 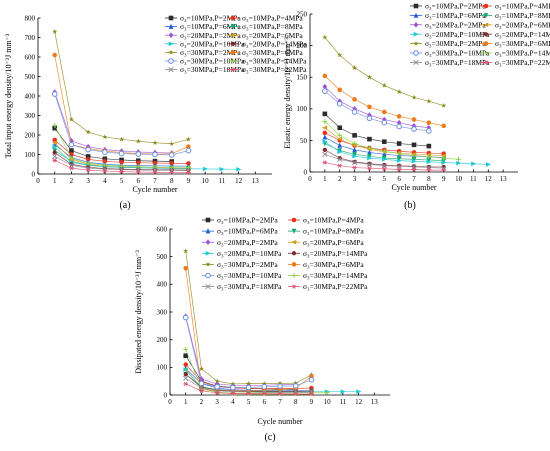 I want to click on y-tick-label: 50, so click(x=304, y=141).